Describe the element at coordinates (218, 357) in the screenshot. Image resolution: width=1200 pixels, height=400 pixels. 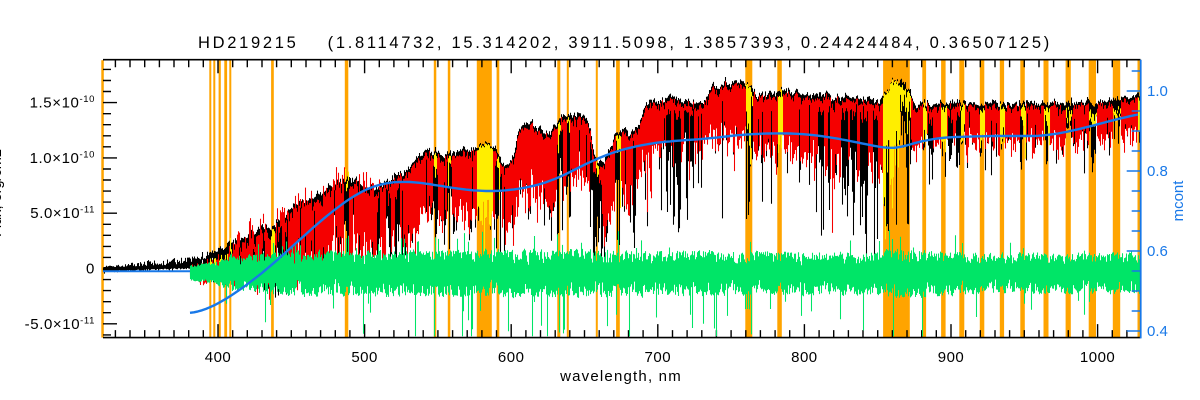
I see `svg-text: 400` at that location.